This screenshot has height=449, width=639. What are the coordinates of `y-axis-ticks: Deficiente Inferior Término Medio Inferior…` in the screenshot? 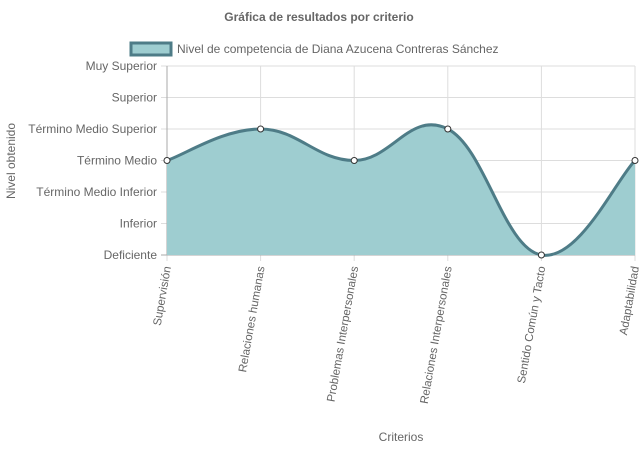 It's located at (92, 160).